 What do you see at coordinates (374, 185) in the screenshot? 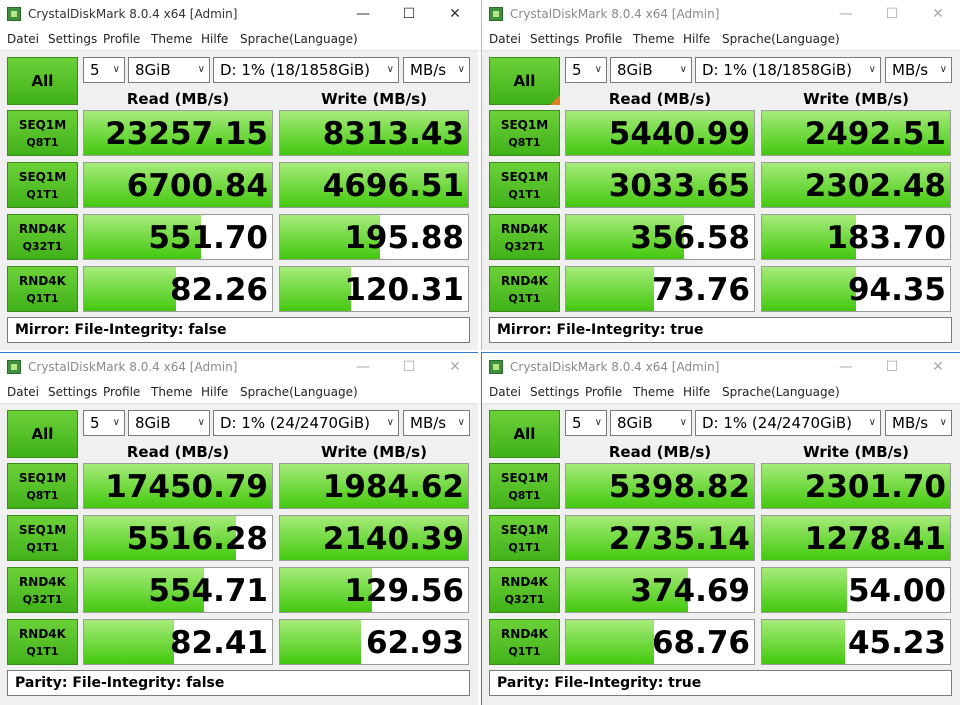
I see `write-result: 4696.51` at bounding box center [374, 185].